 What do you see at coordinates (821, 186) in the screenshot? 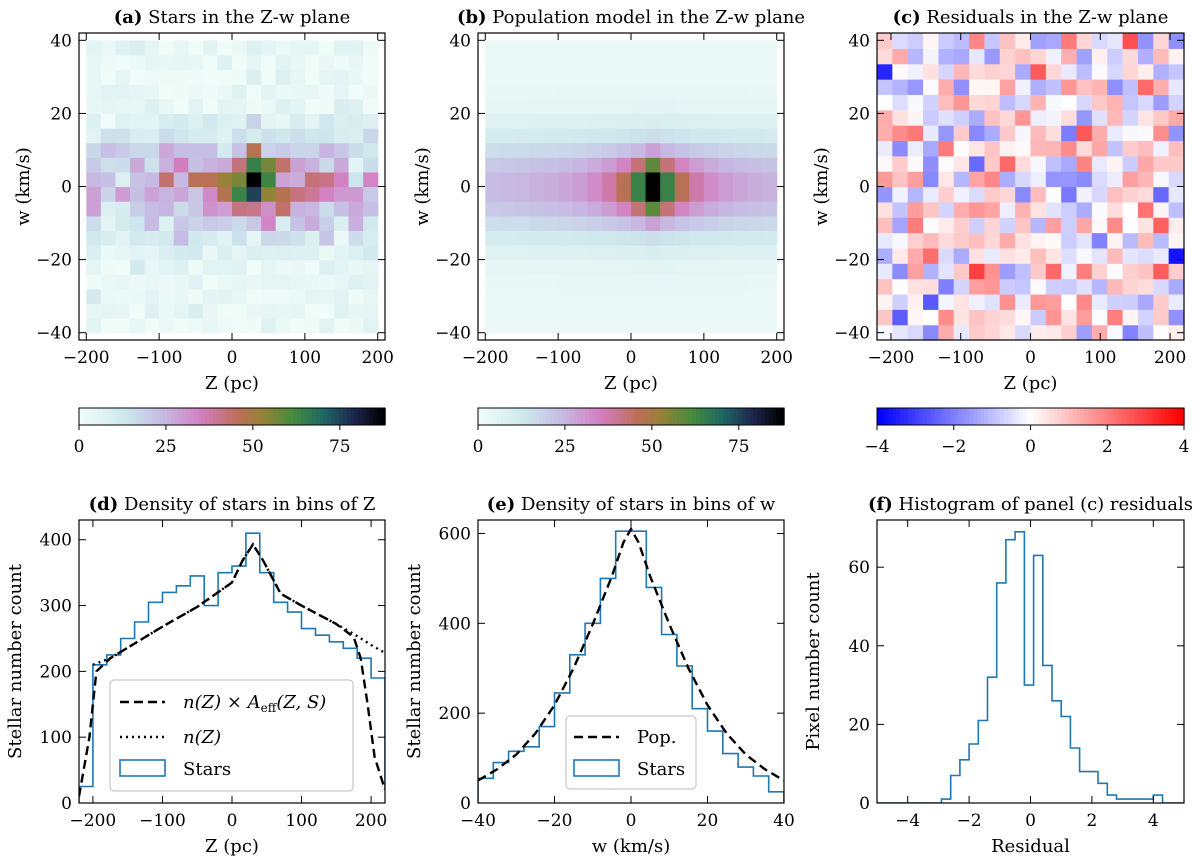
I see `y-axis-label: w (km/s)` at bounding box center [821, 186].